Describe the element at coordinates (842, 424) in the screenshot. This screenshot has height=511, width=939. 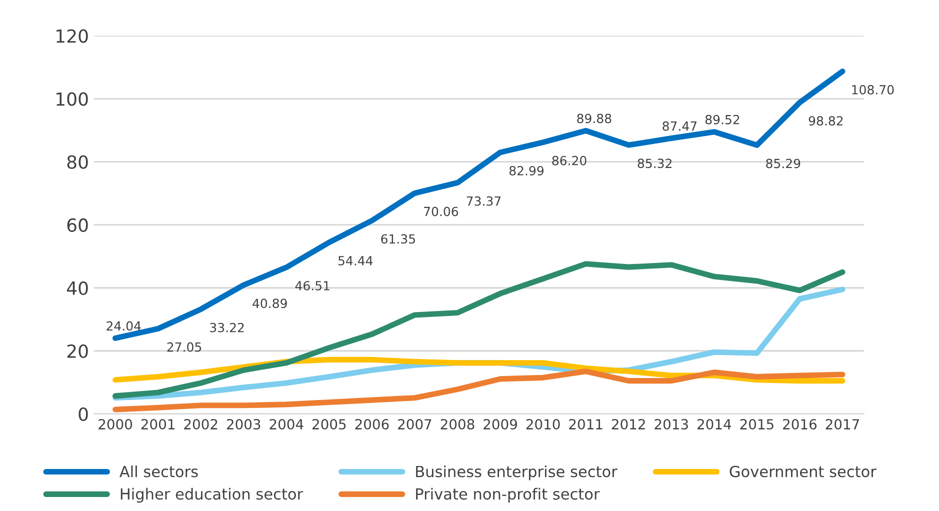
I see `x-tick-label: 2017` at that location.